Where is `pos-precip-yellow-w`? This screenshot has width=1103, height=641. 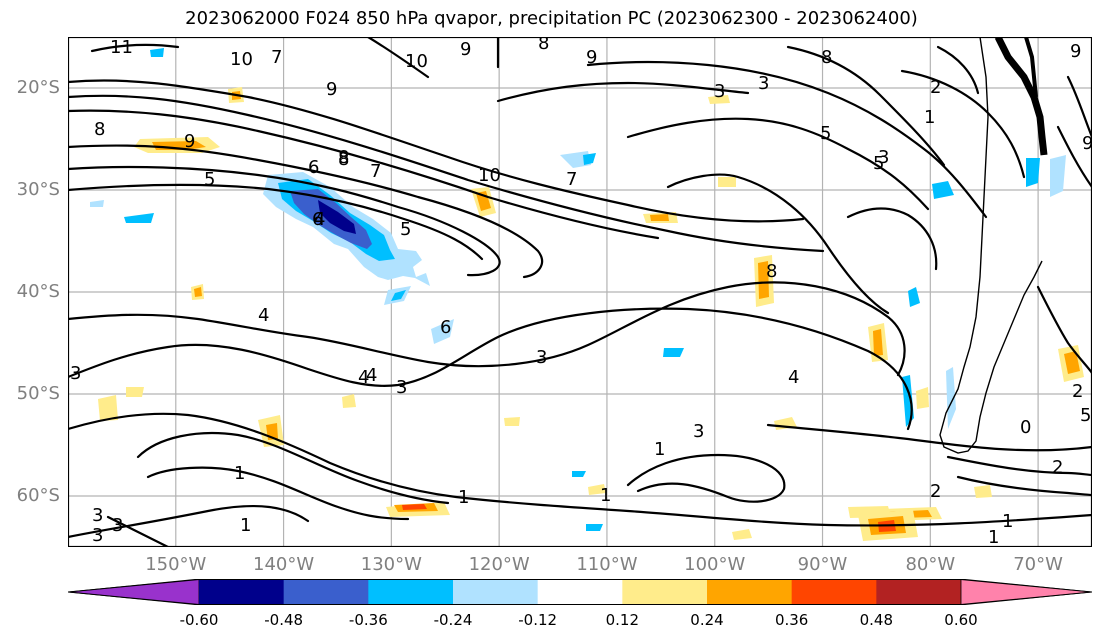 pos-precip-yellow-w is located at coordinates (983, 491).